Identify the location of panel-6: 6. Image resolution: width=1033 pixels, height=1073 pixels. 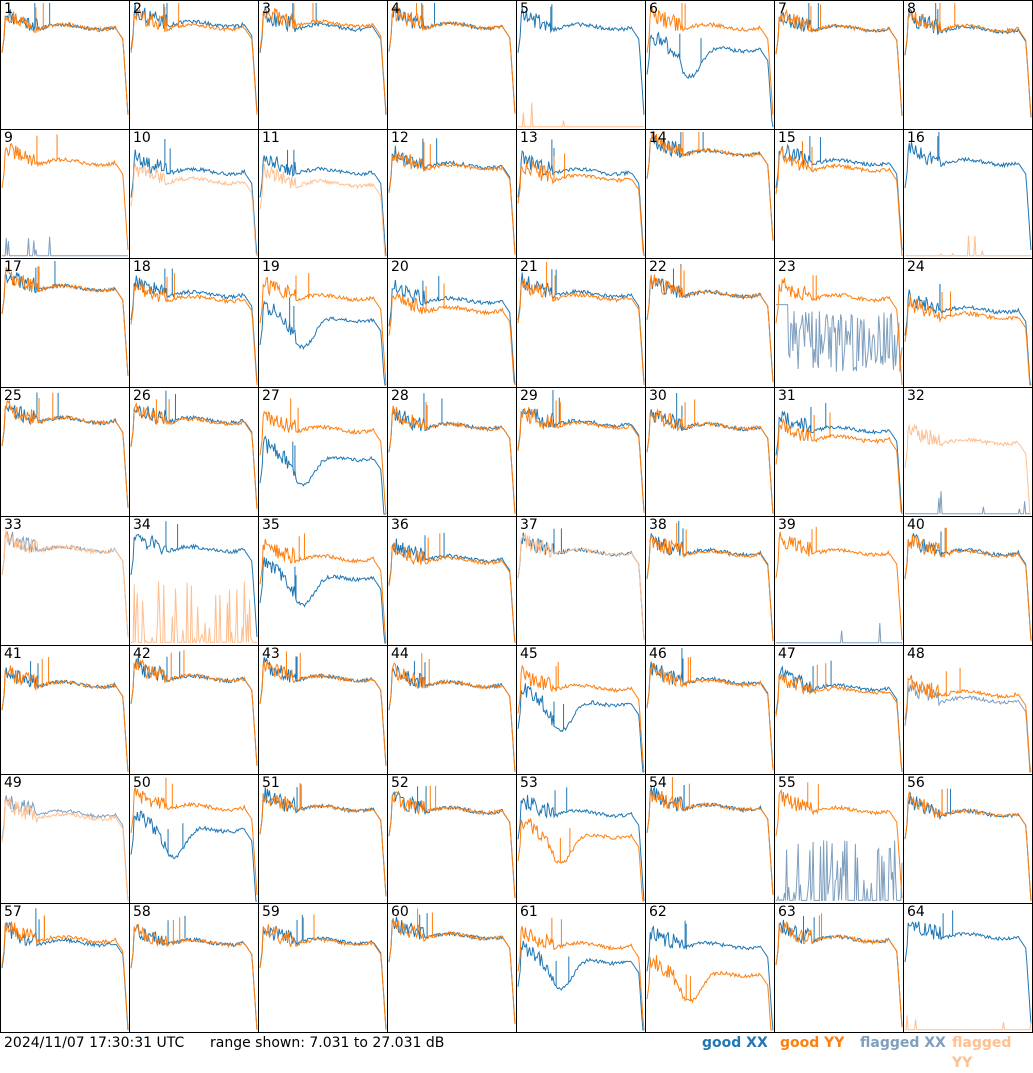
(710, 65).